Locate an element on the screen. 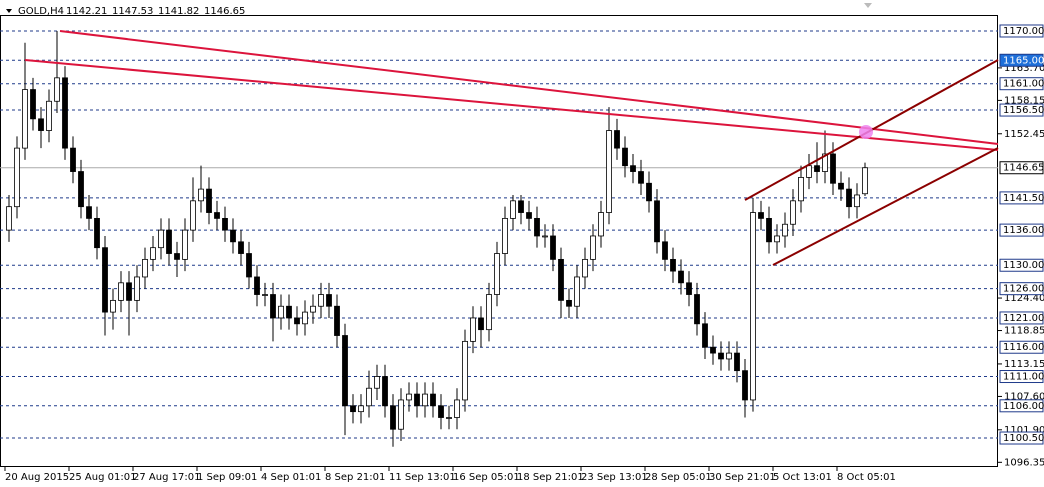  level-label: 1165.00 is located at coordinates (1023, 60).